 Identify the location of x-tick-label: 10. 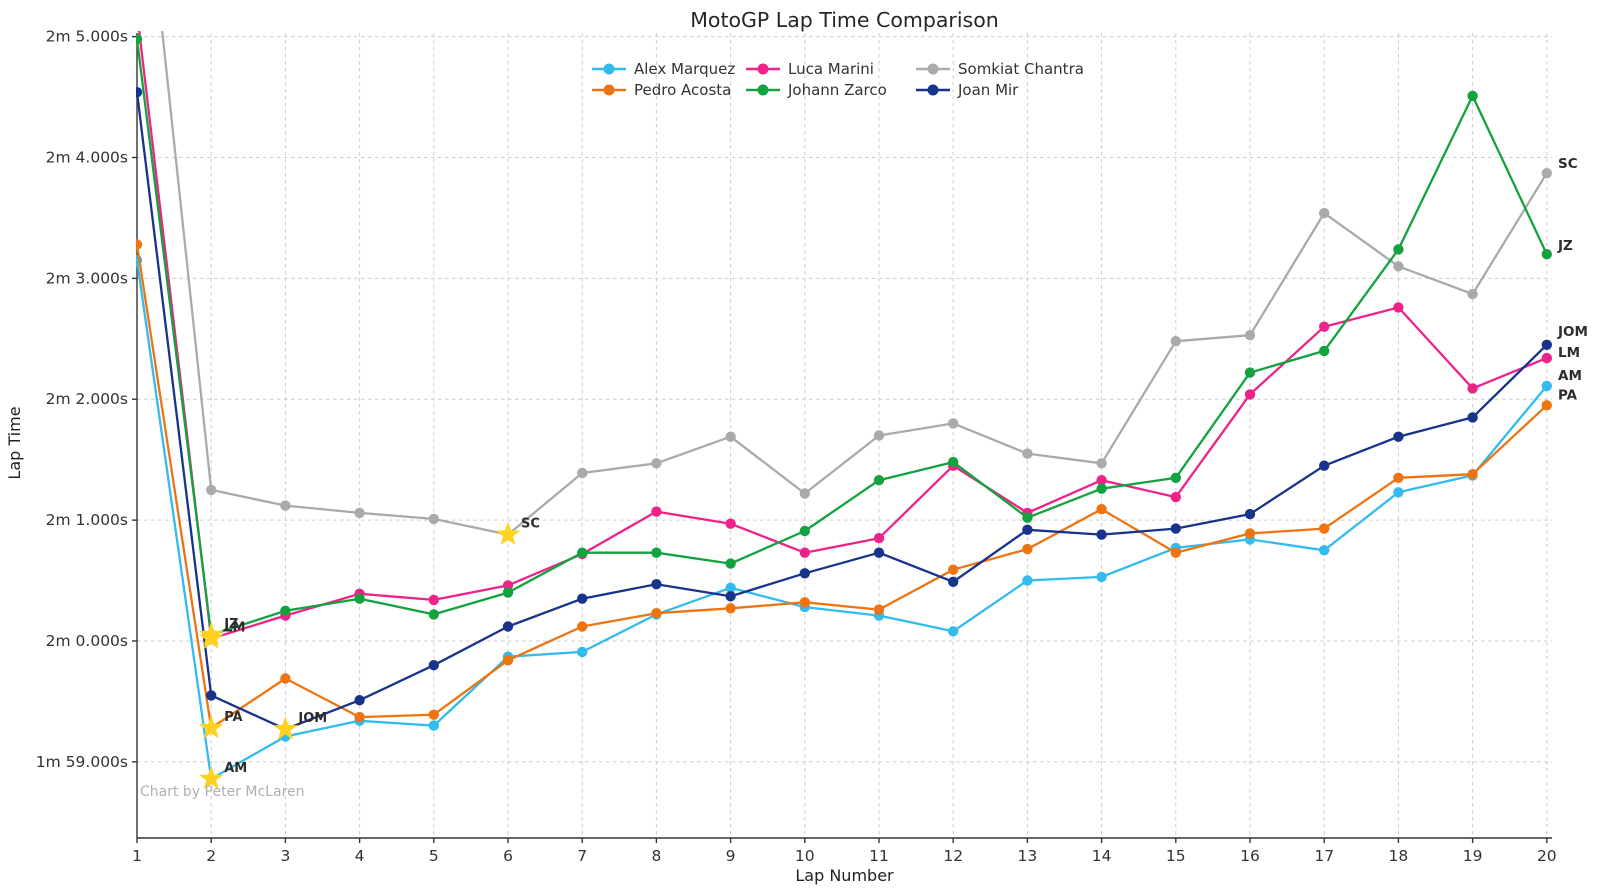
(805, 856).